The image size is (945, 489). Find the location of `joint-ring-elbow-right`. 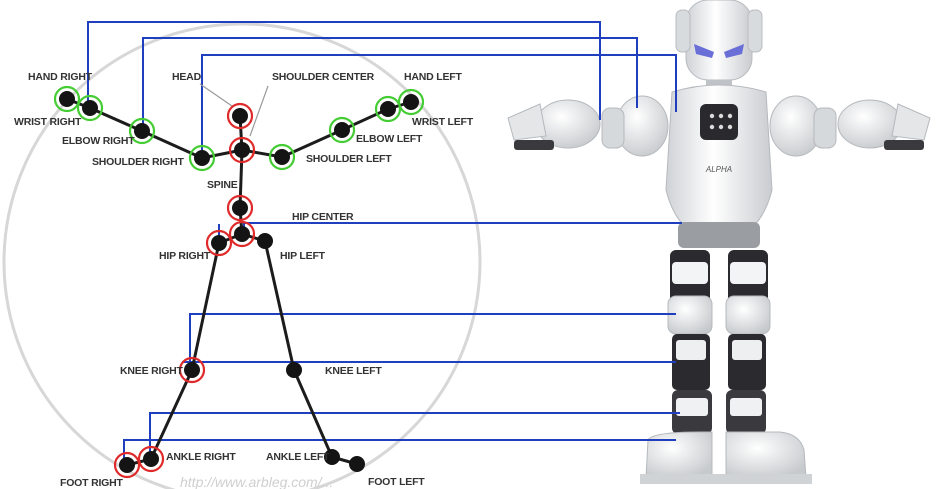

joint-ring-elbow-right is located at coordinates (142, 131).